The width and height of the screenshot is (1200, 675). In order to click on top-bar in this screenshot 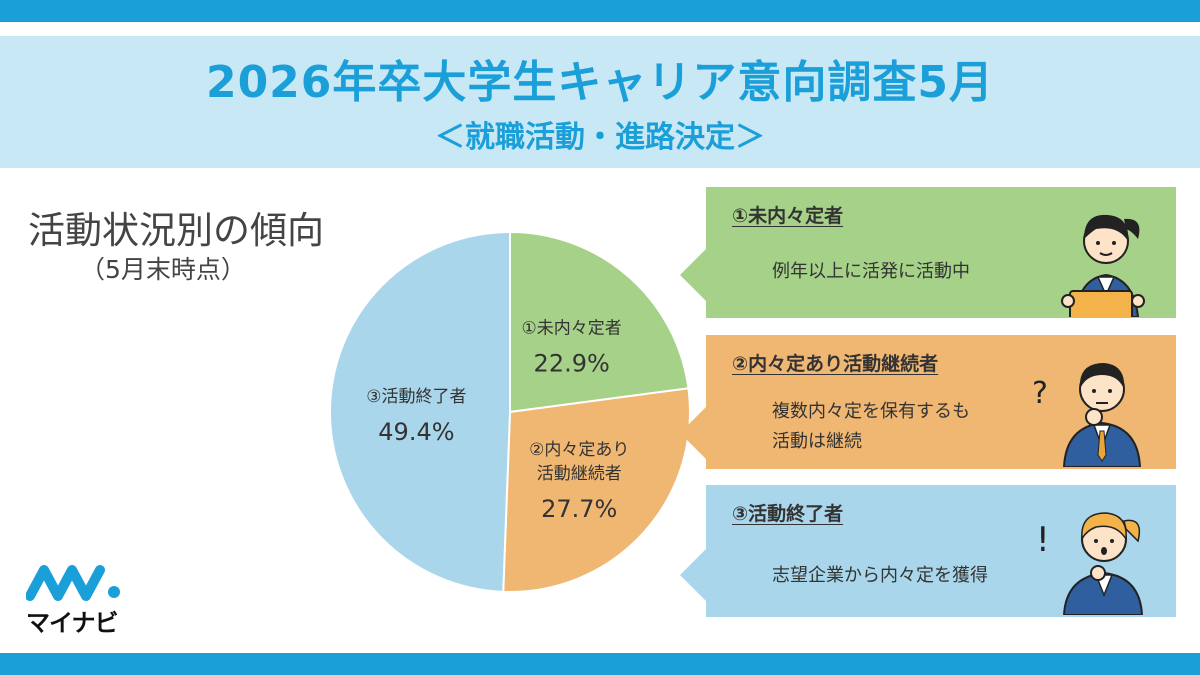, I will do `click(600, 11)`.